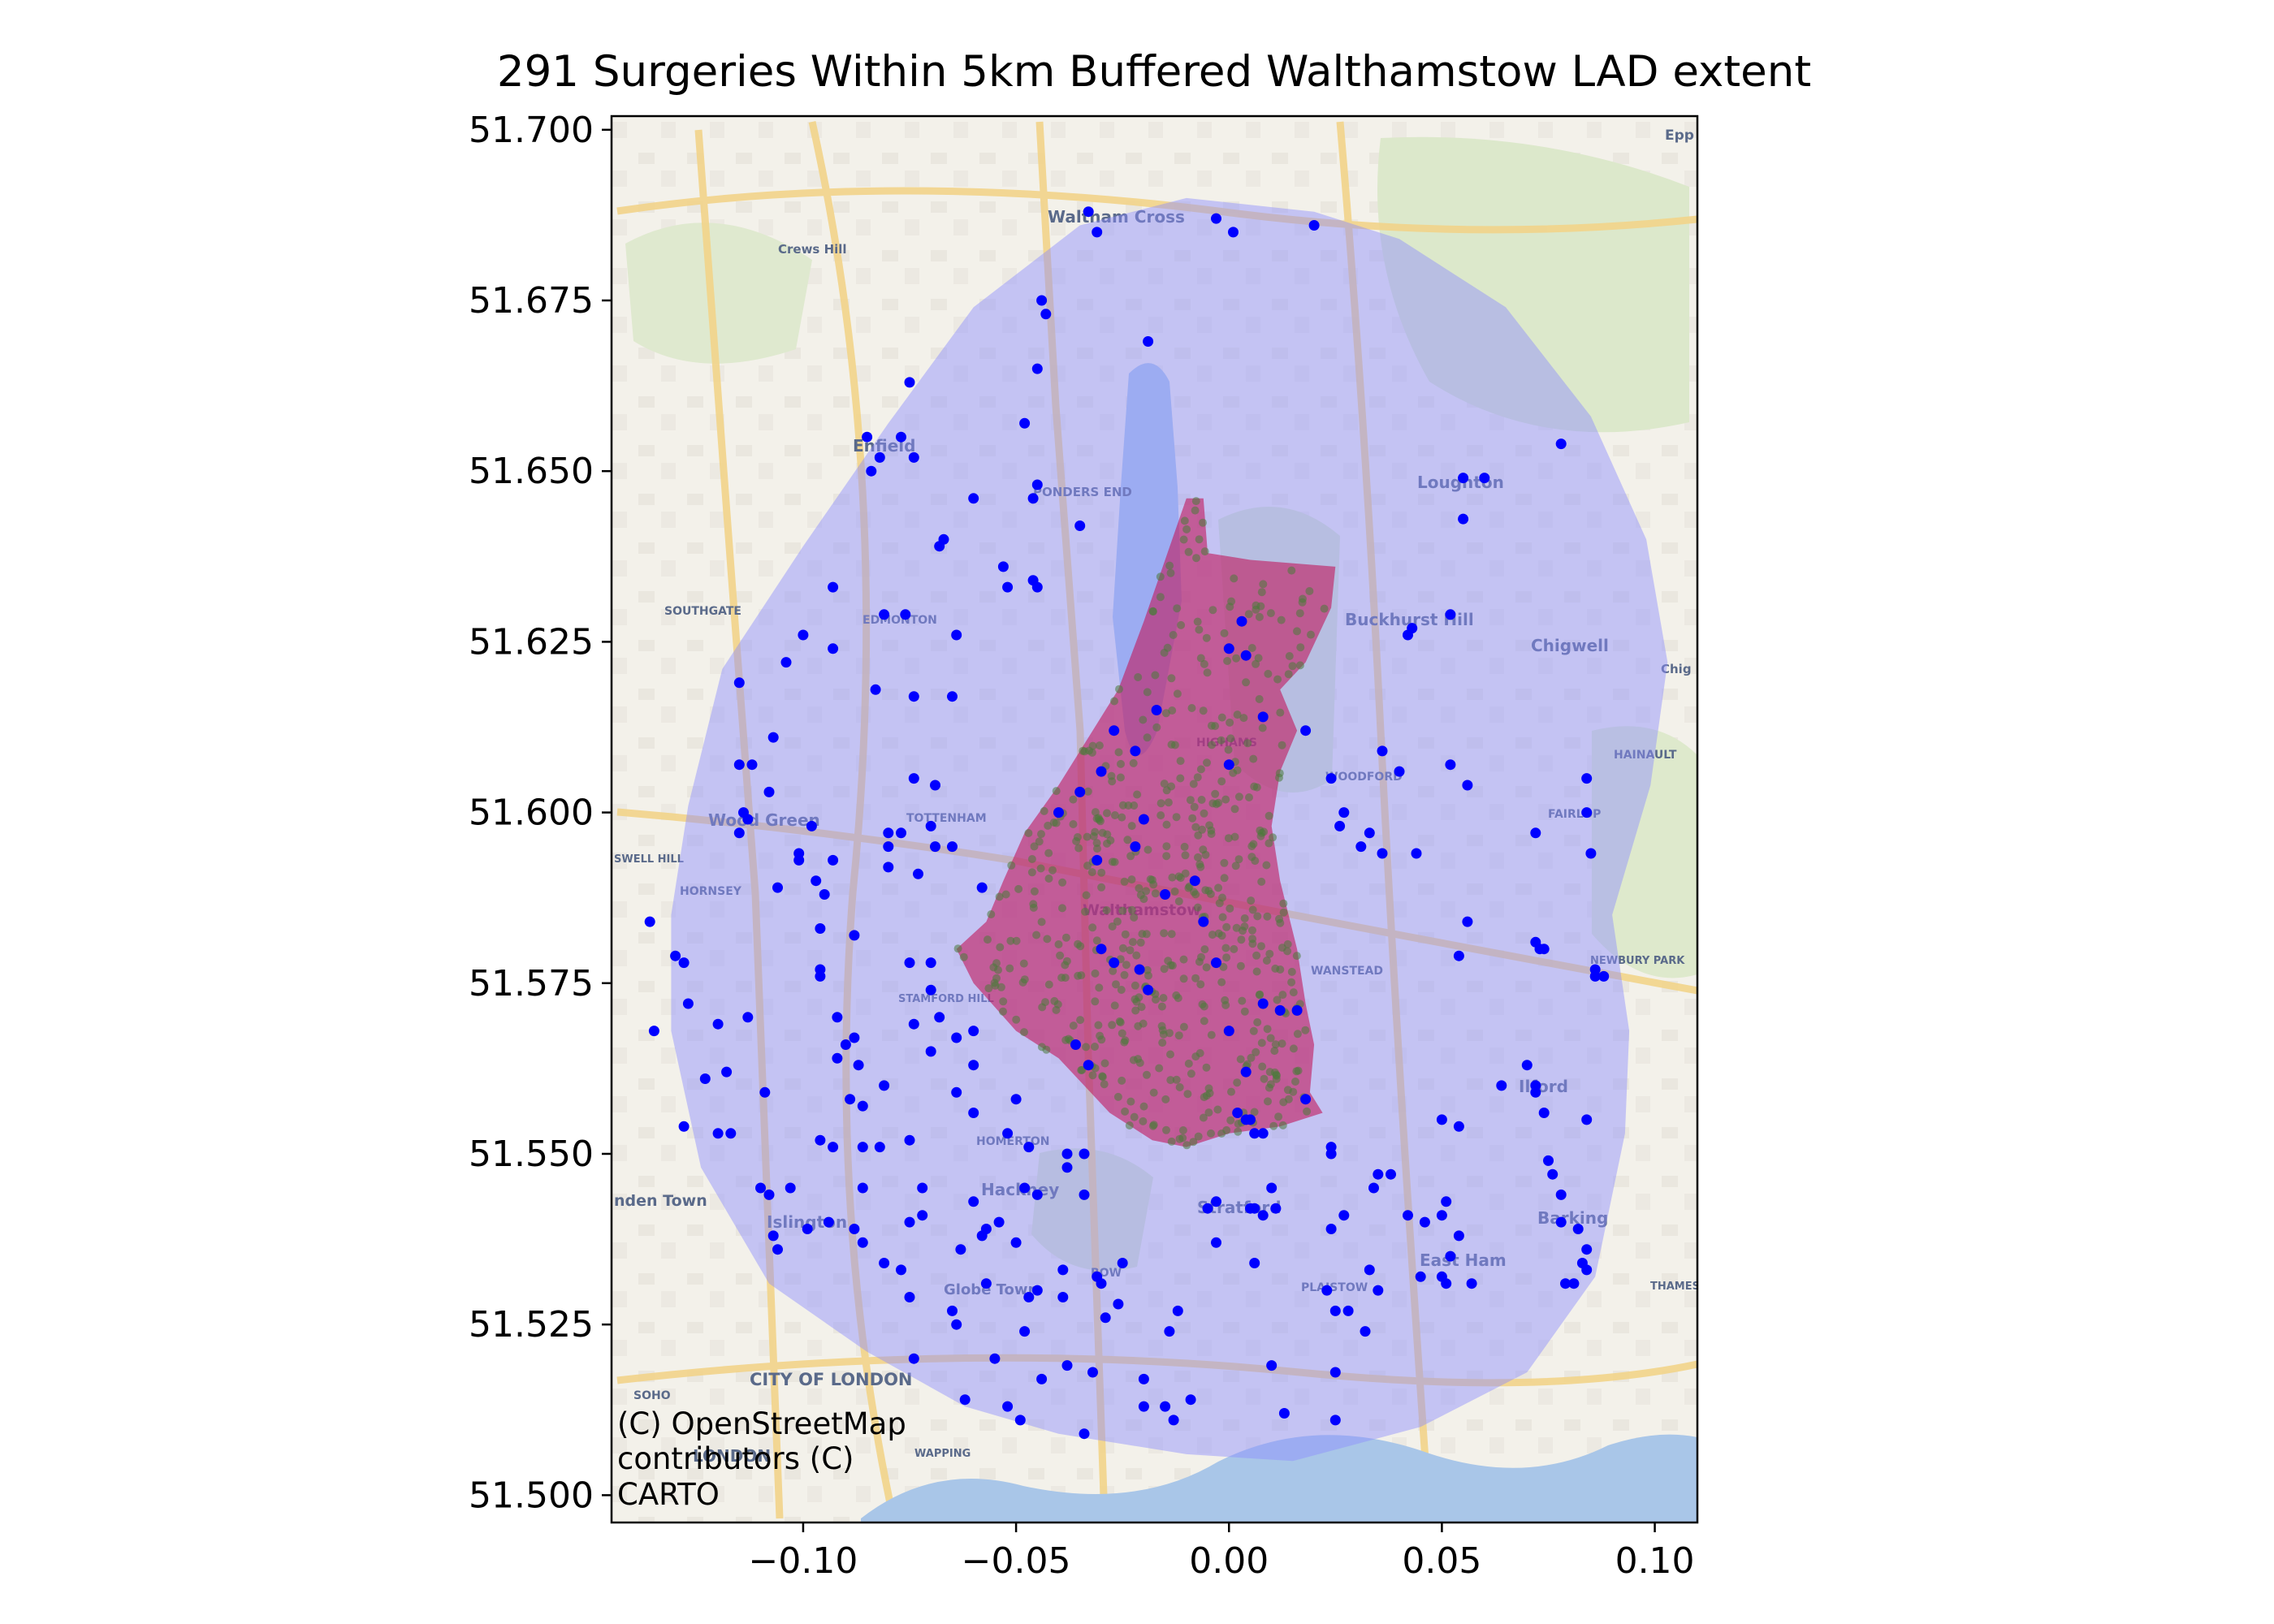 This screenshot has width=2274, height=1624. Describe the element at coordinates (1572, 1218) in the screenshot. I see `place-label: Barking` at that location.